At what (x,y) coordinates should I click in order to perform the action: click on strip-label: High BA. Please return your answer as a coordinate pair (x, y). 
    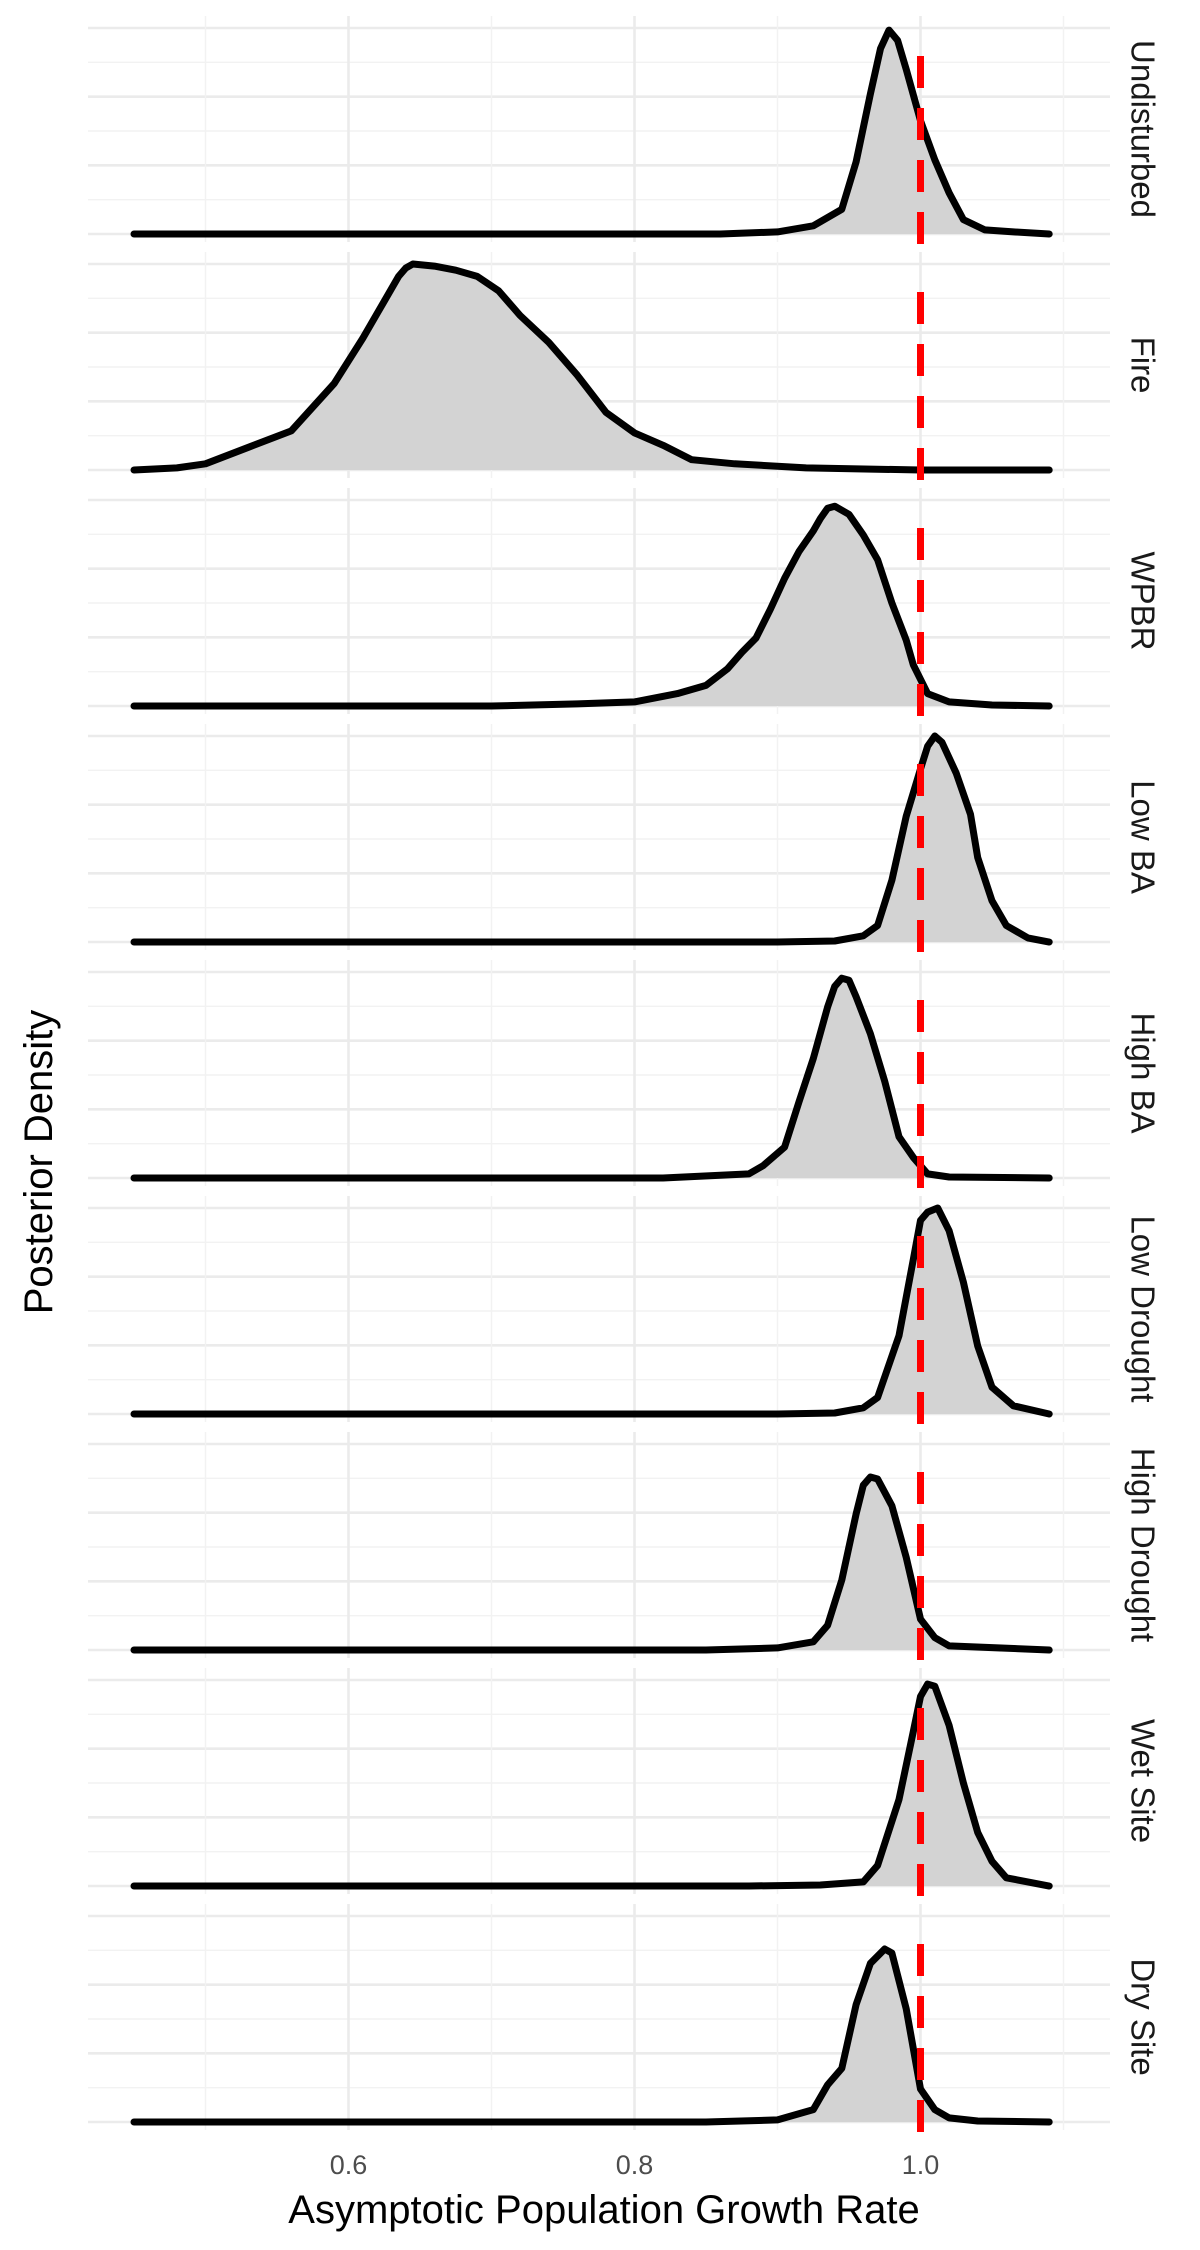
    Looking at the image, I should click on (1142, 1072).